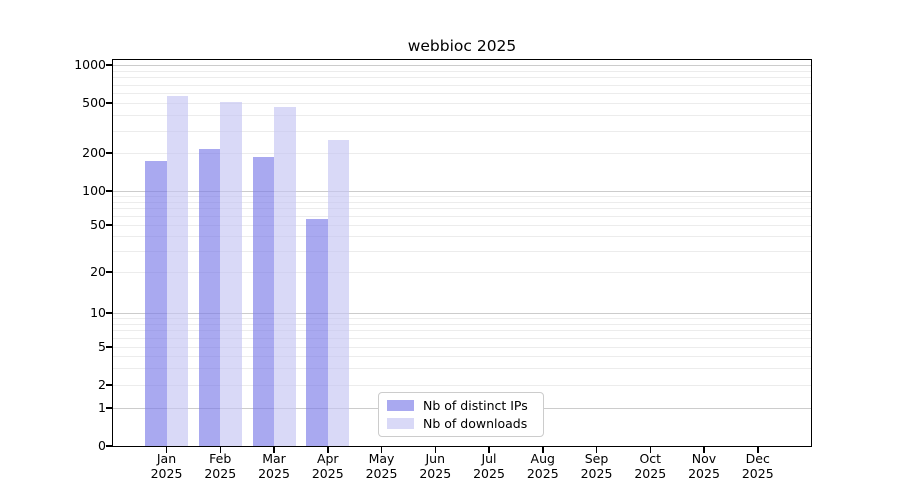 The width and height of the screenshot is (900, 500). Describe the element at coordinates (542, 458) in the screenshot. I see `month-name: Aug` at that location.